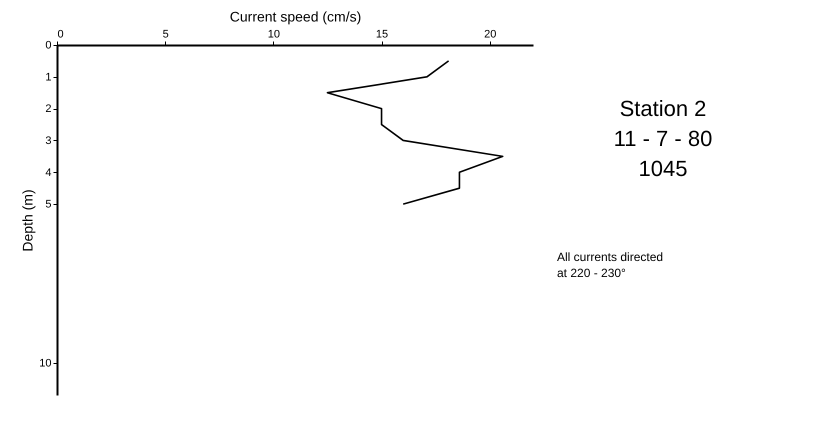 This screenshot has width=821, height=431. What do you see at coordinates (490, 34) in the screenshot?
I see `x-tick-label: 20` at bounding box center [490, 34].